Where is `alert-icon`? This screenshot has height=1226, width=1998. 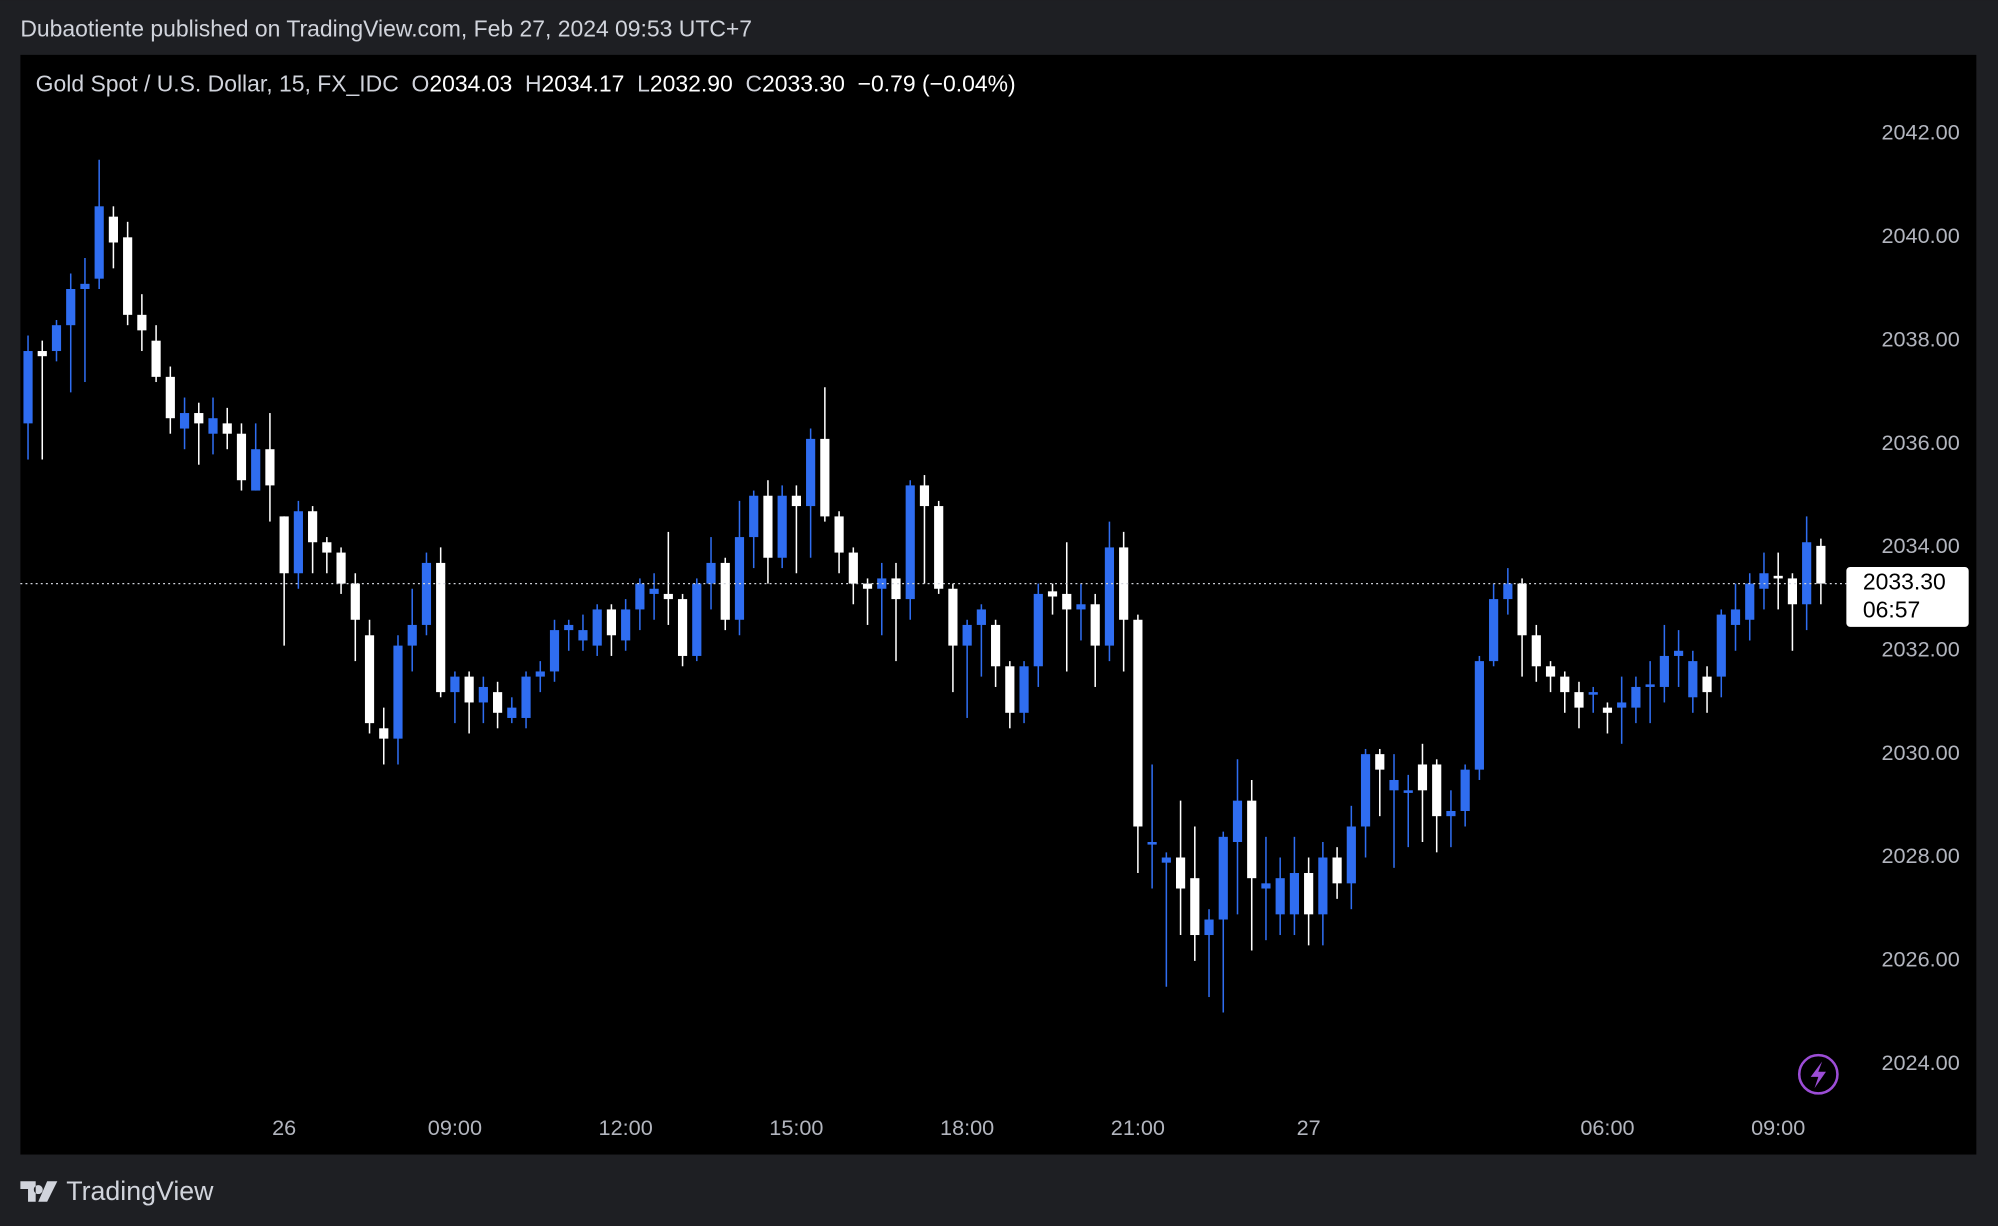
alert-icon is located at coordinates (1818, 1074).